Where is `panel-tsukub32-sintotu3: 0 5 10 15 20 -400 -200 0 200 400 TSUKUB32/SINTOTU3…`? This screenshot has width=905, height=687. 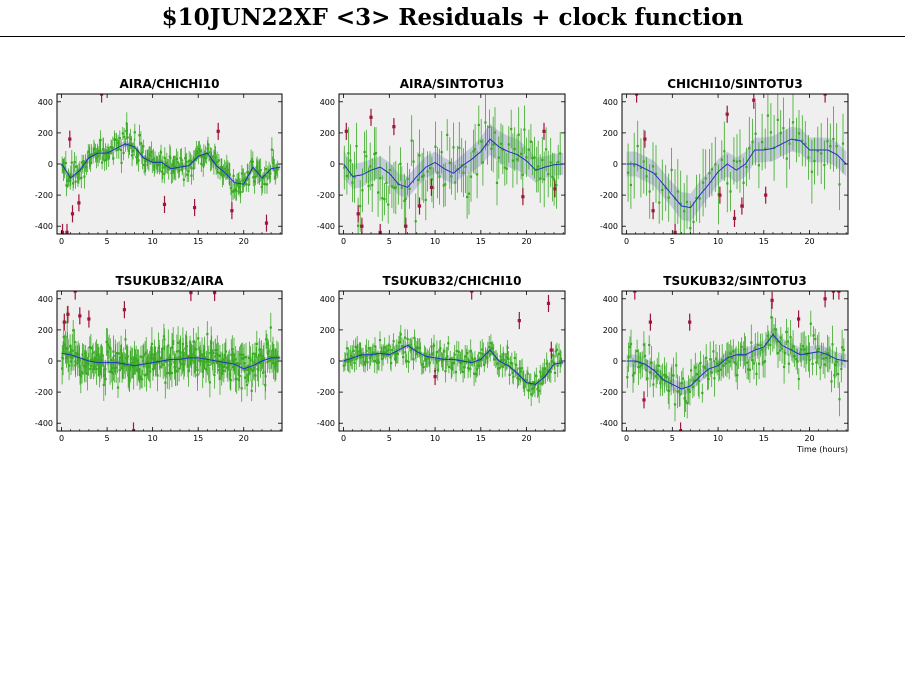
panel-tsukub32-sintotu3: 0 5 10 15 20 -400 -200 0 200 400 TSUKUB32/SINTOTU3… is located at coordinates (724, 364).